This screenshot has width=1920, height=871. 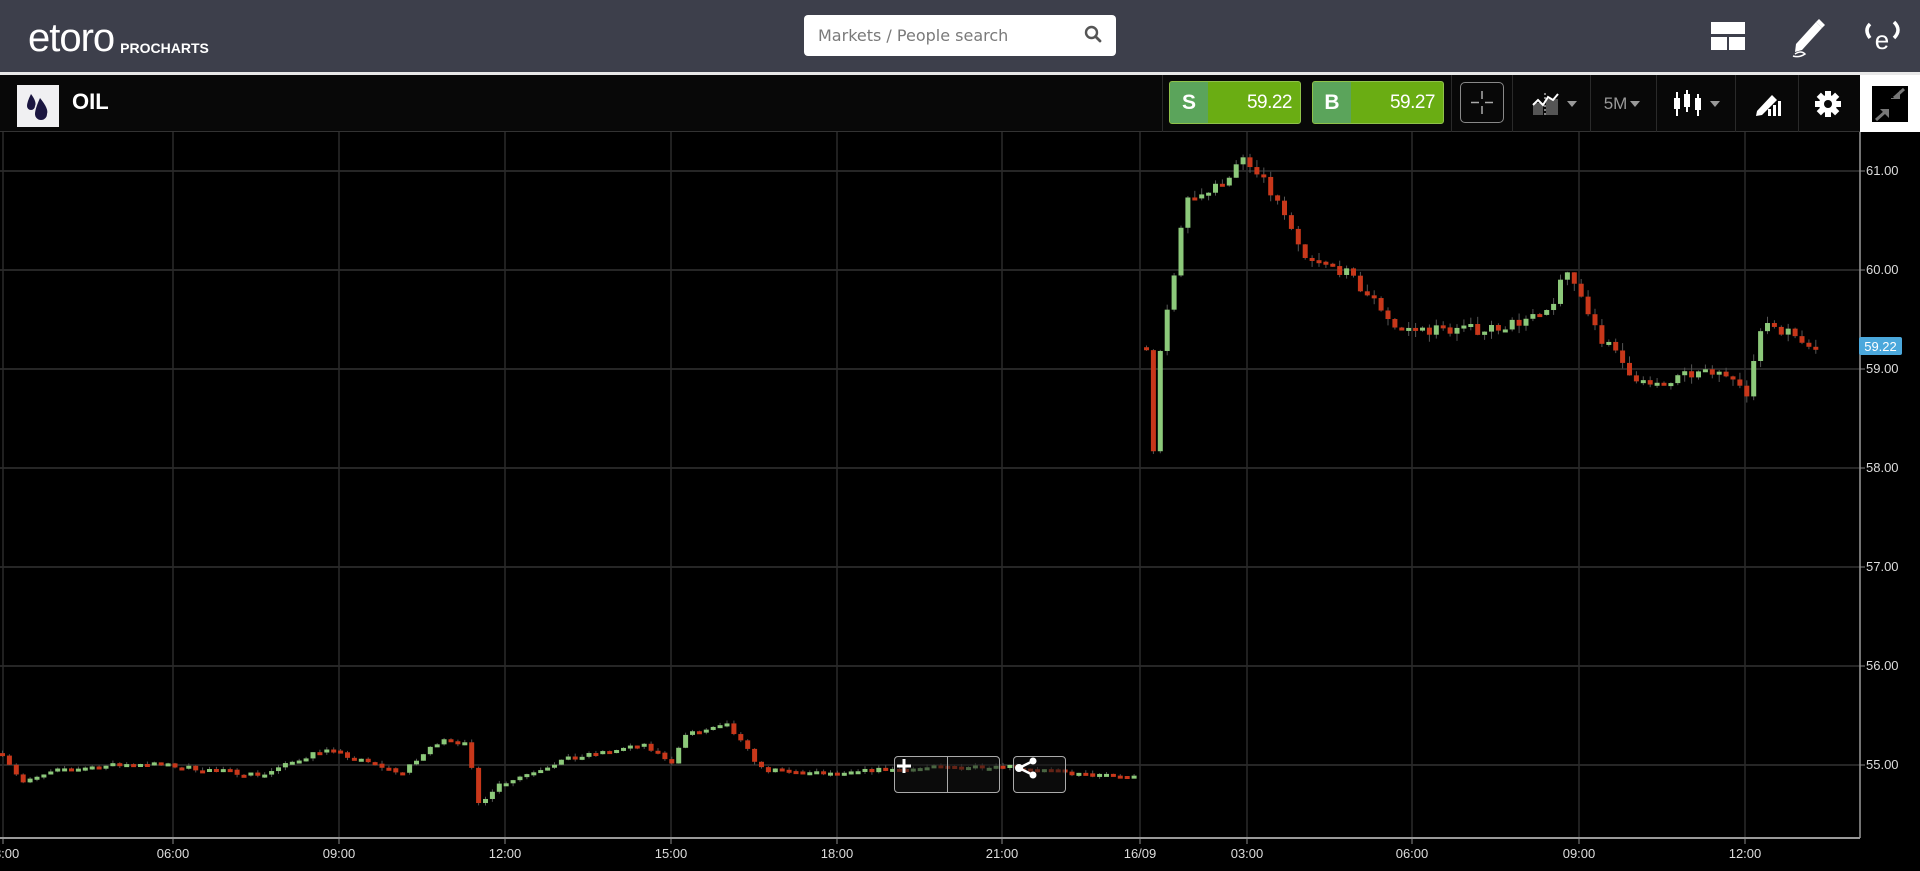 I want to click on timeframe-value: 5M, so click(x=1615, y=103).